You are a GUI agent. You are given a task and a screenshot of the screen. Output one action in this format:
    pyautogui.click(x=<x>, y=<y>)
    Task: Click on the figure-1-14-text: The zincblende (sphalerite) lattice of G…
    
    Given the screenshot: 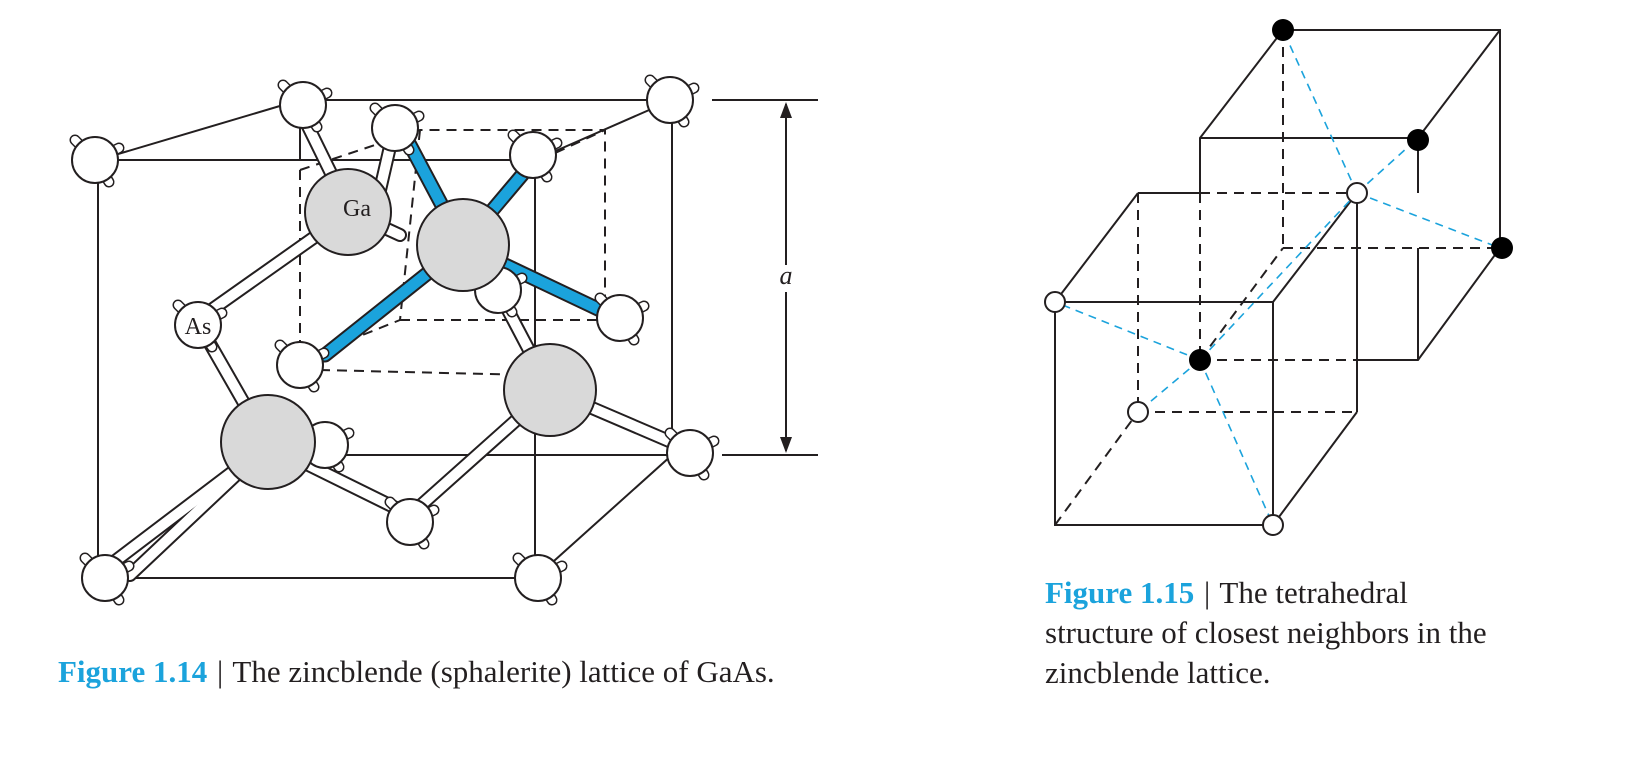 What is the action you would take?
    pyautogui.click(x=503, y=671)
    